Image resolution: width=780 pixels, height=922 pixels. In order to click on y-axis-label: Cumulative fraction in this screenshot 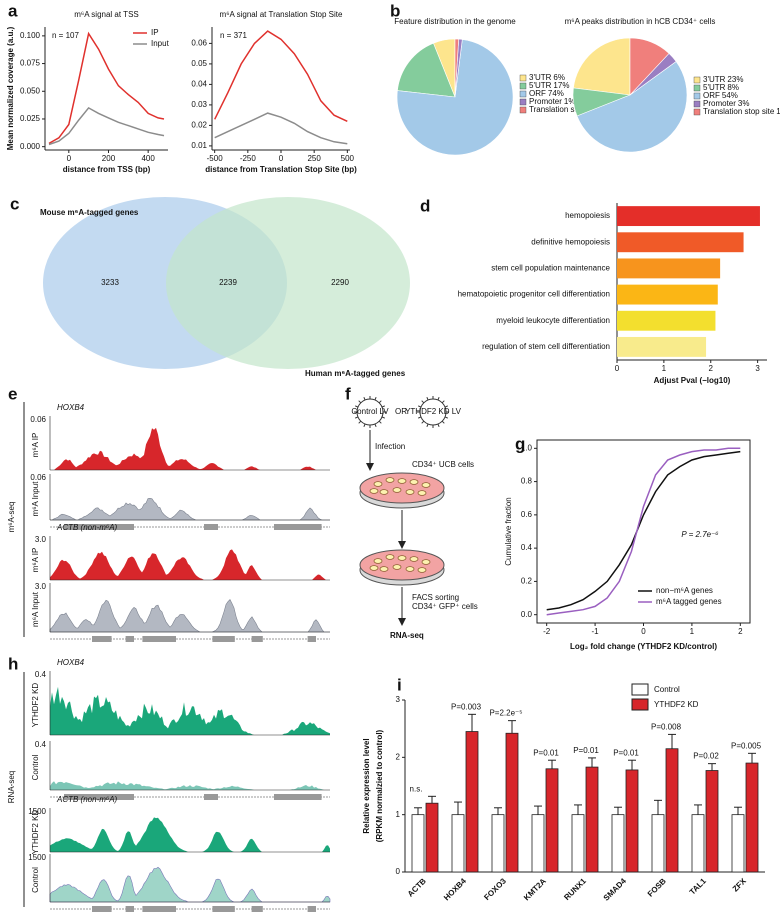, I will do `click(508, 531)`.